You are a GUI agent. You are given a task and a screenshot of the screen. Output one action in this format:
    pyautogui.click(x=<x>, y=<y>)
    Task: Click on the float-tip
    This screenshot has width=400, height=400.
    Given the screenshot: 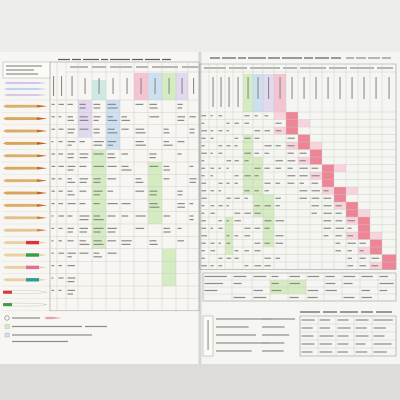 What is the action you would take?
    pyautogui.click(x=42, y=180)
    